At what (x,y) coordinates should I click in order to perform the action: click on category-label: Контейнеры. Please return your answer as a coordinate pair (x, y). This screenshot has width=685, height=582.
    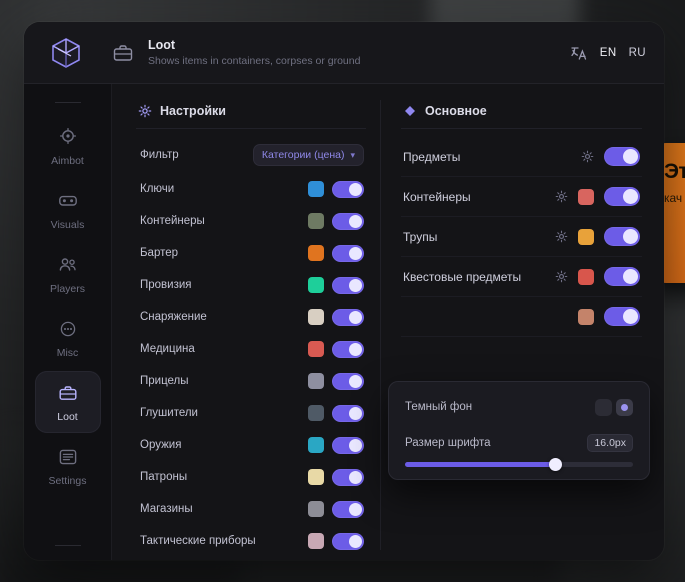
    Looking at the image, I should click on (172, 221).